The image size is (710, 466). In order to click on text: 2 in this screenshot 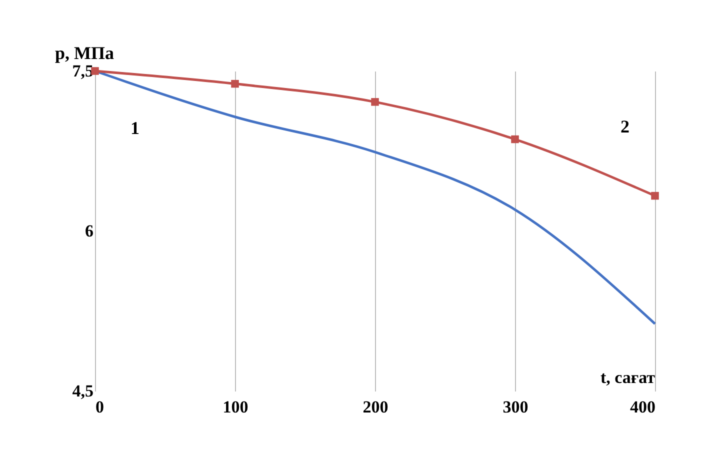, I will do `click(625, 126)`.